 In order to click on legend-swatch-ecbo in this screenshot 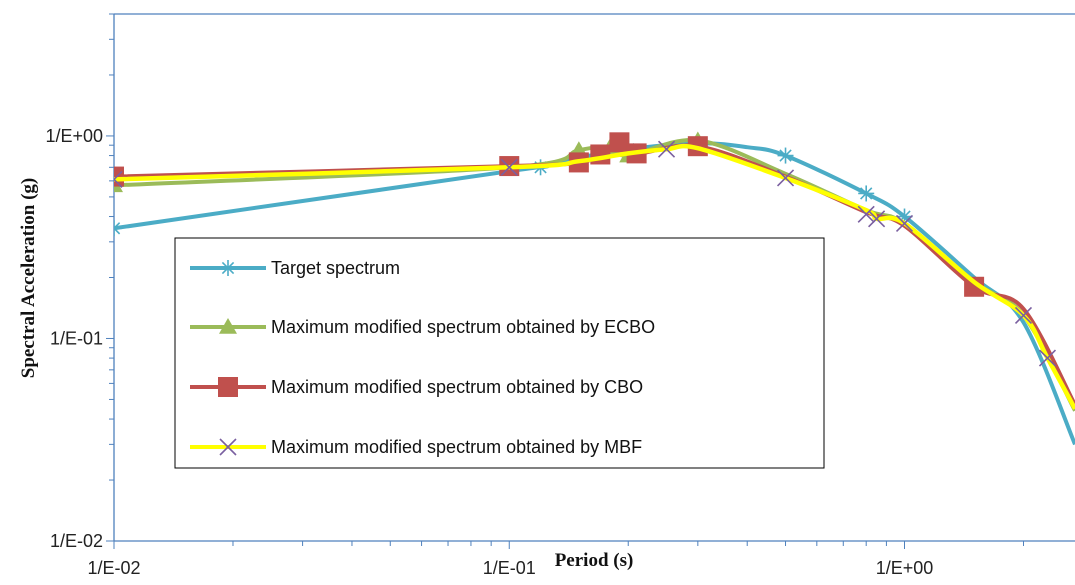, I will do `click(228, 326)`.